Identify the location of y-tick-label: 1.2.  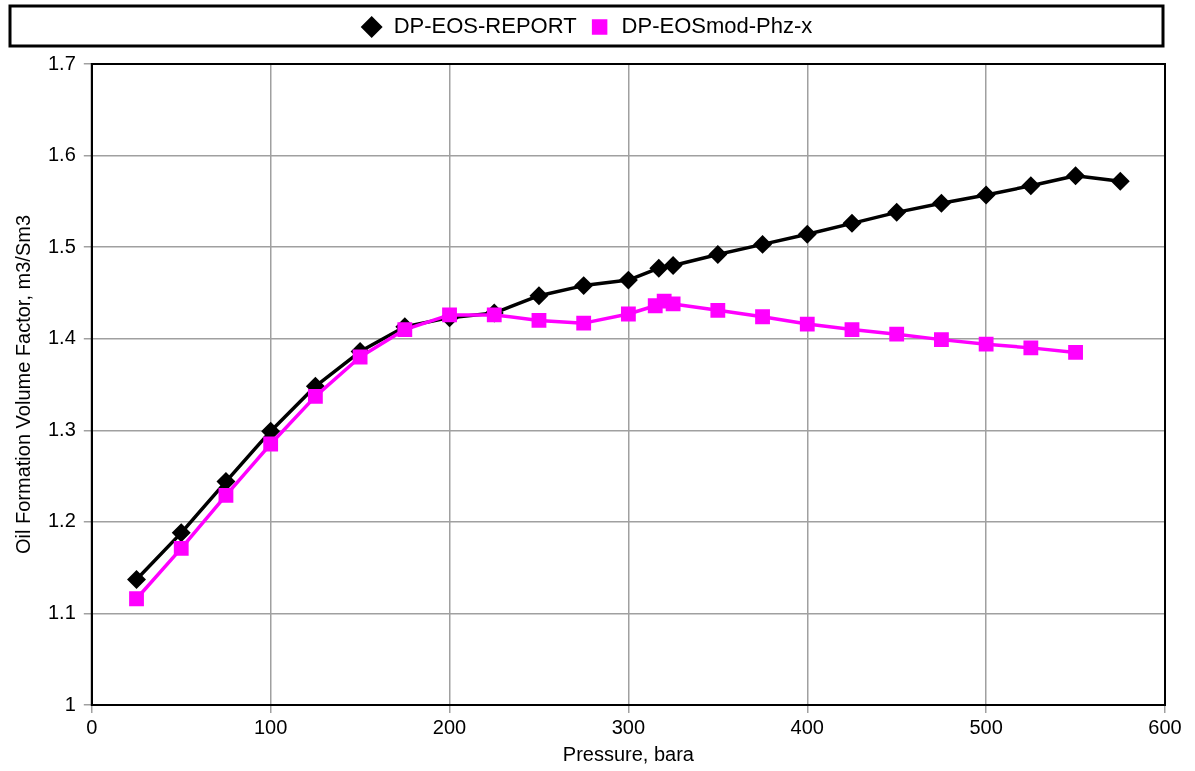
(61, 520).